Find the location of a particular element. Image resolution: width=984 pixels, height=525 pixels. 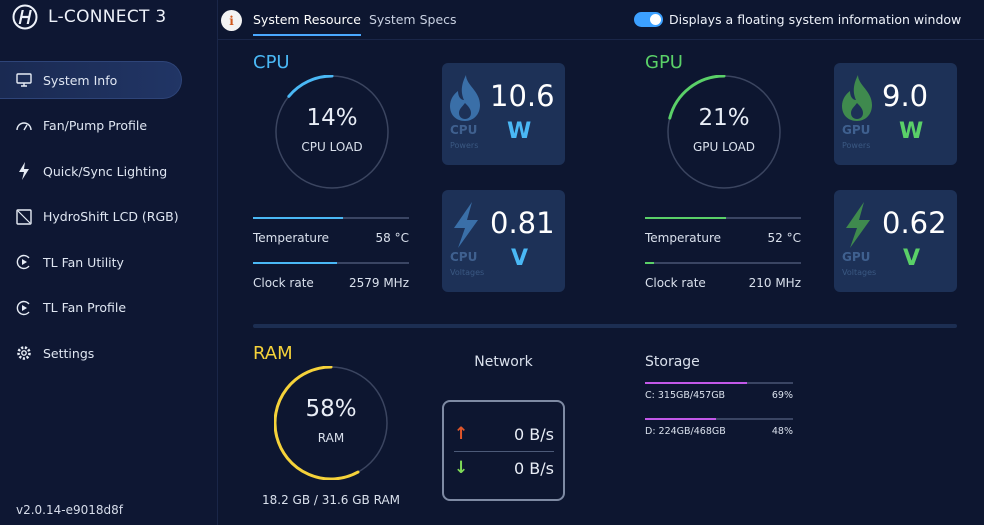

info-icon: i is located at coordinates (231, 20).